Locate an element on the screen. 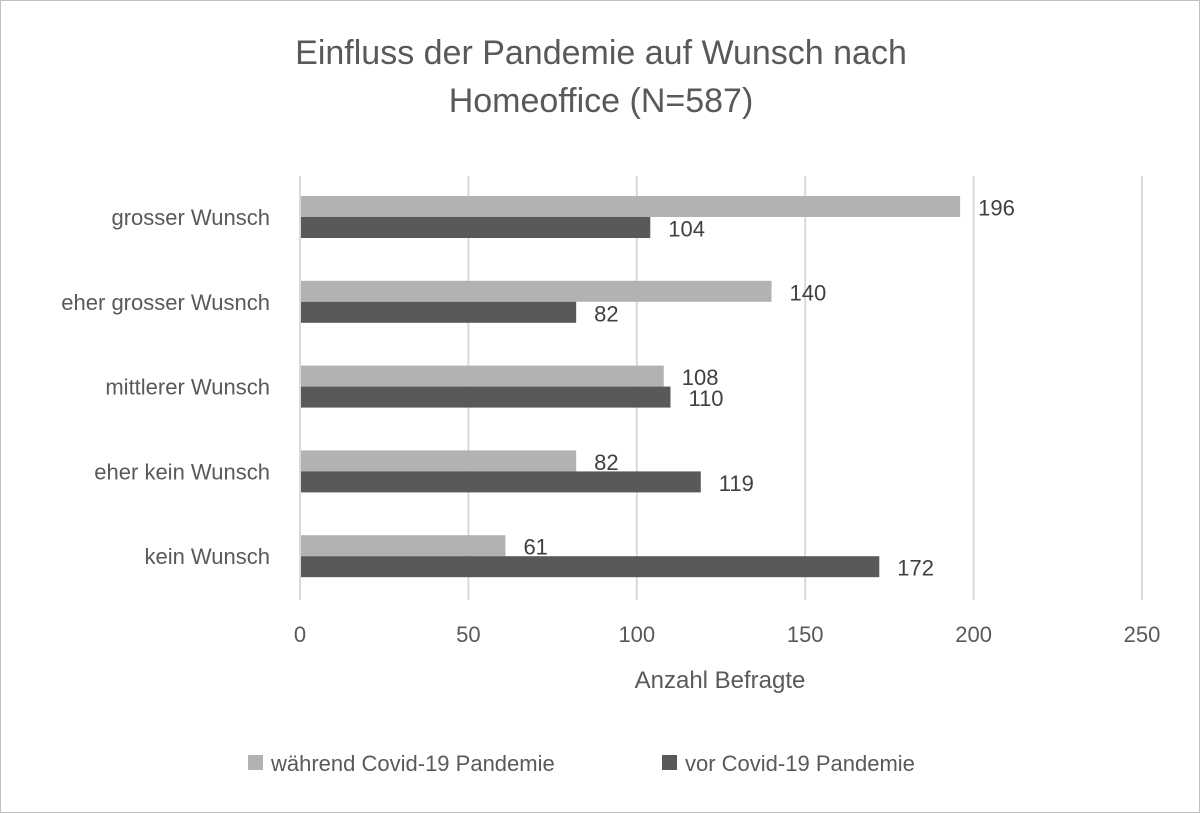 The height and width of the screenshot is (813, 1200). data-label-eher-kein-wunsch-series-1: 82 is located at coordinates (606, 462).